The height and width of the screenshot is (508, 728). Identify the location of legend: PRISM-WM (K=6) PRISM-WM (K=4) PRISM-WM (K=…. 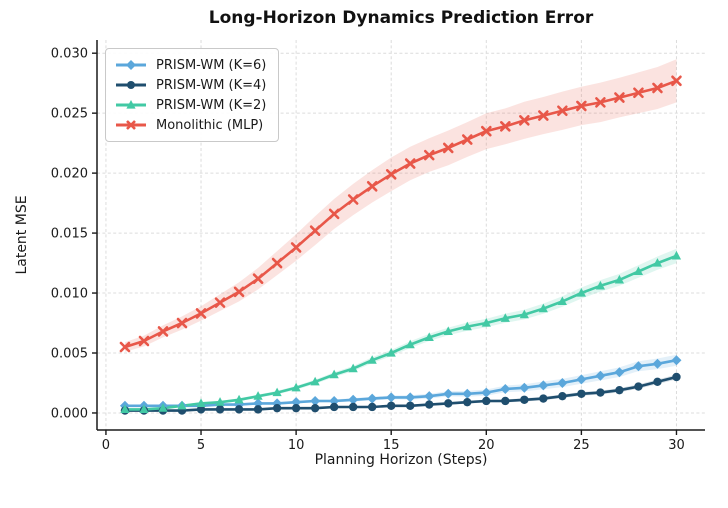
(192, 95).